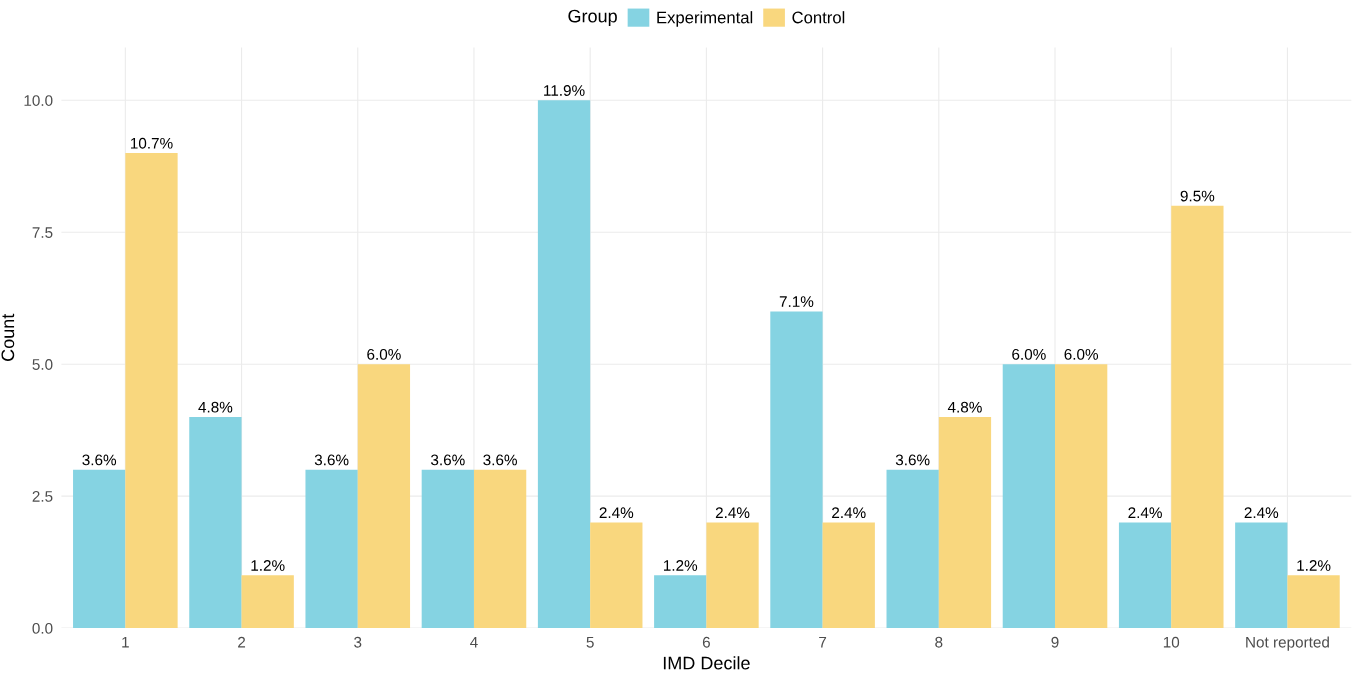 The image size is (1365, 679). Describe the element at coordinates (592, 18) in the screenshot. I see `legend-title: Group` at that location.